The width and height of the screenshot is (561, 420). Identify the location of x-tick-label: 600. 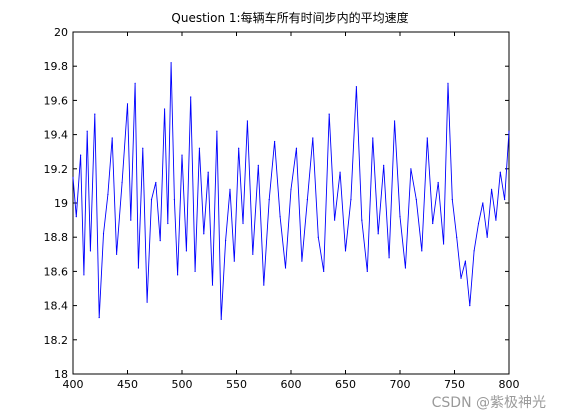
(291, 384).